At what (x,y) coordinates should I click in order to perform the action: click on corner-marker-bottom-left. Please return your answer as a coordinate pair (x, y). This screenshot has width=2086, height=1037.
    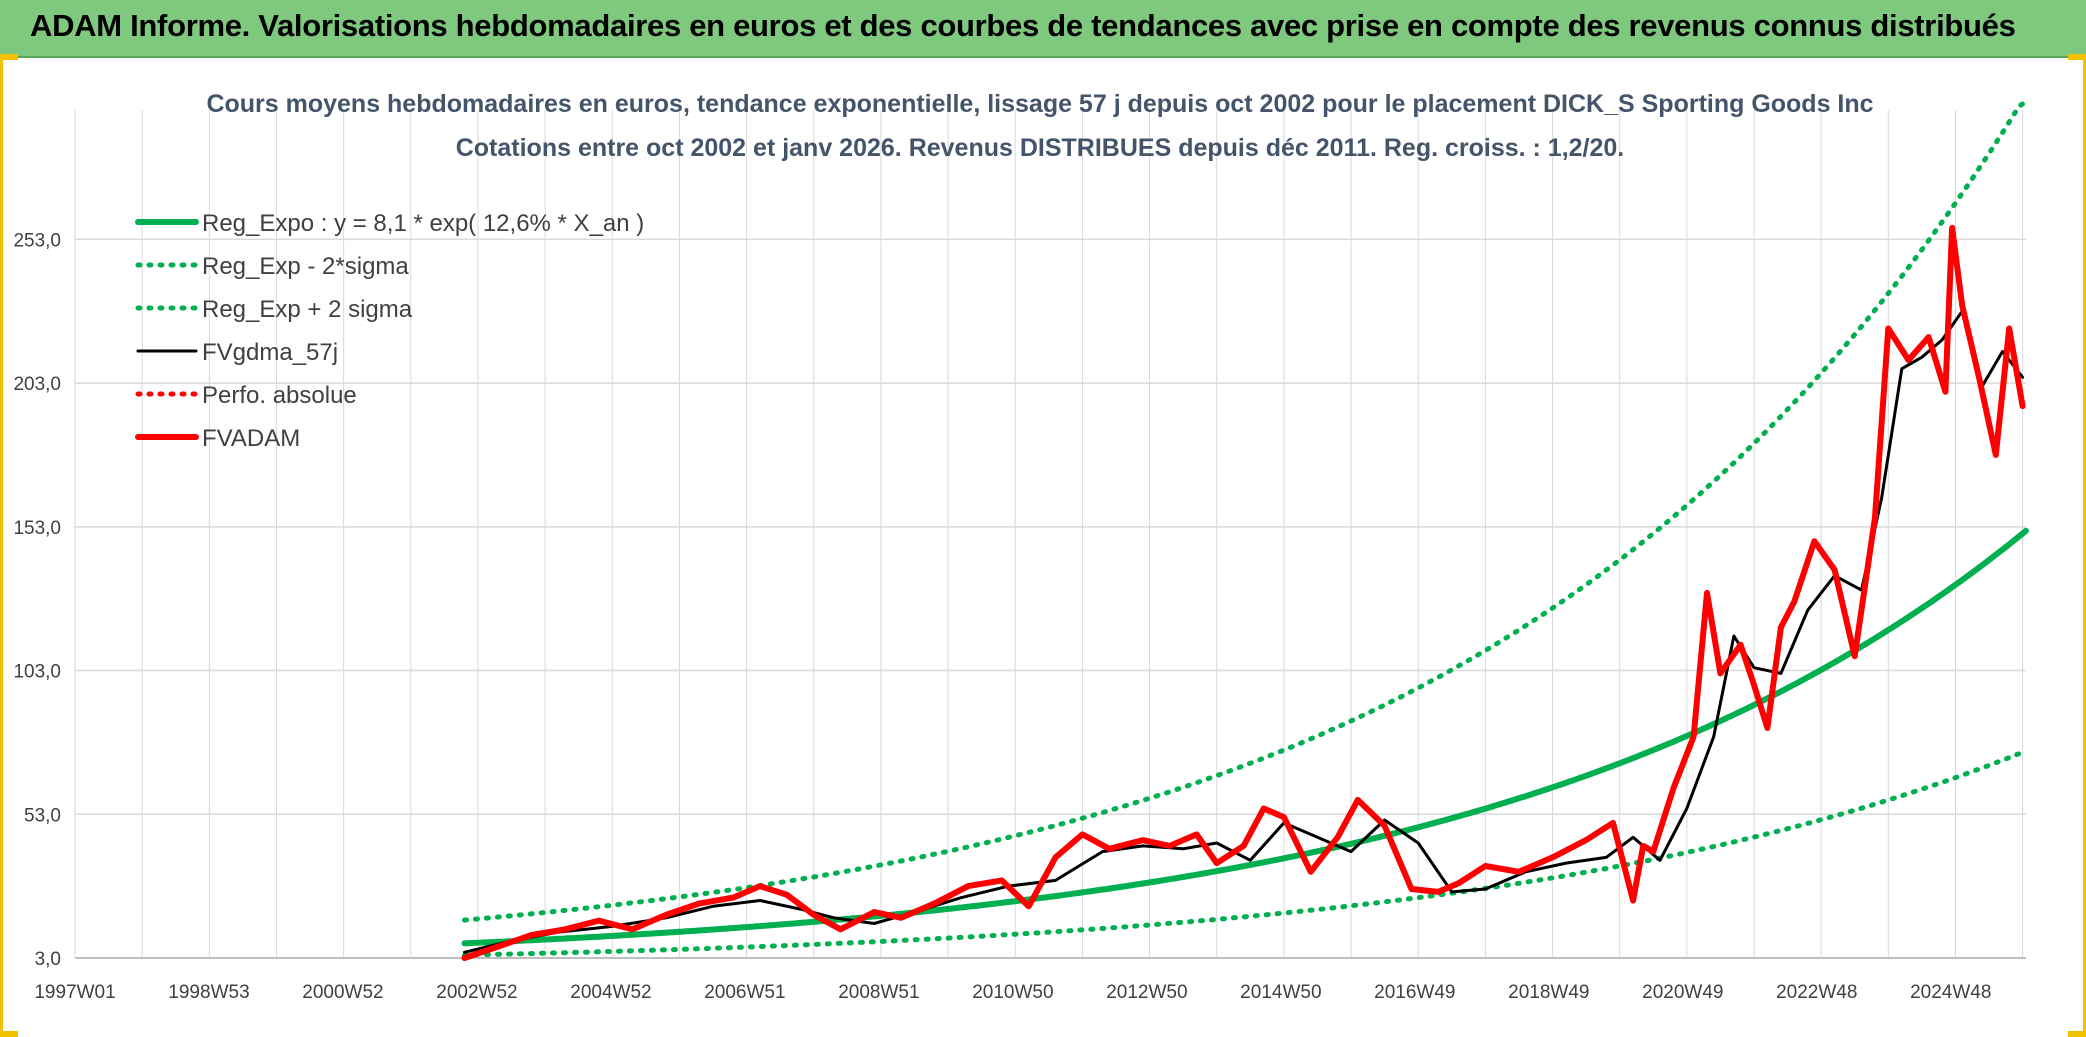
    Looking at the image, I should click on (9, 1034).